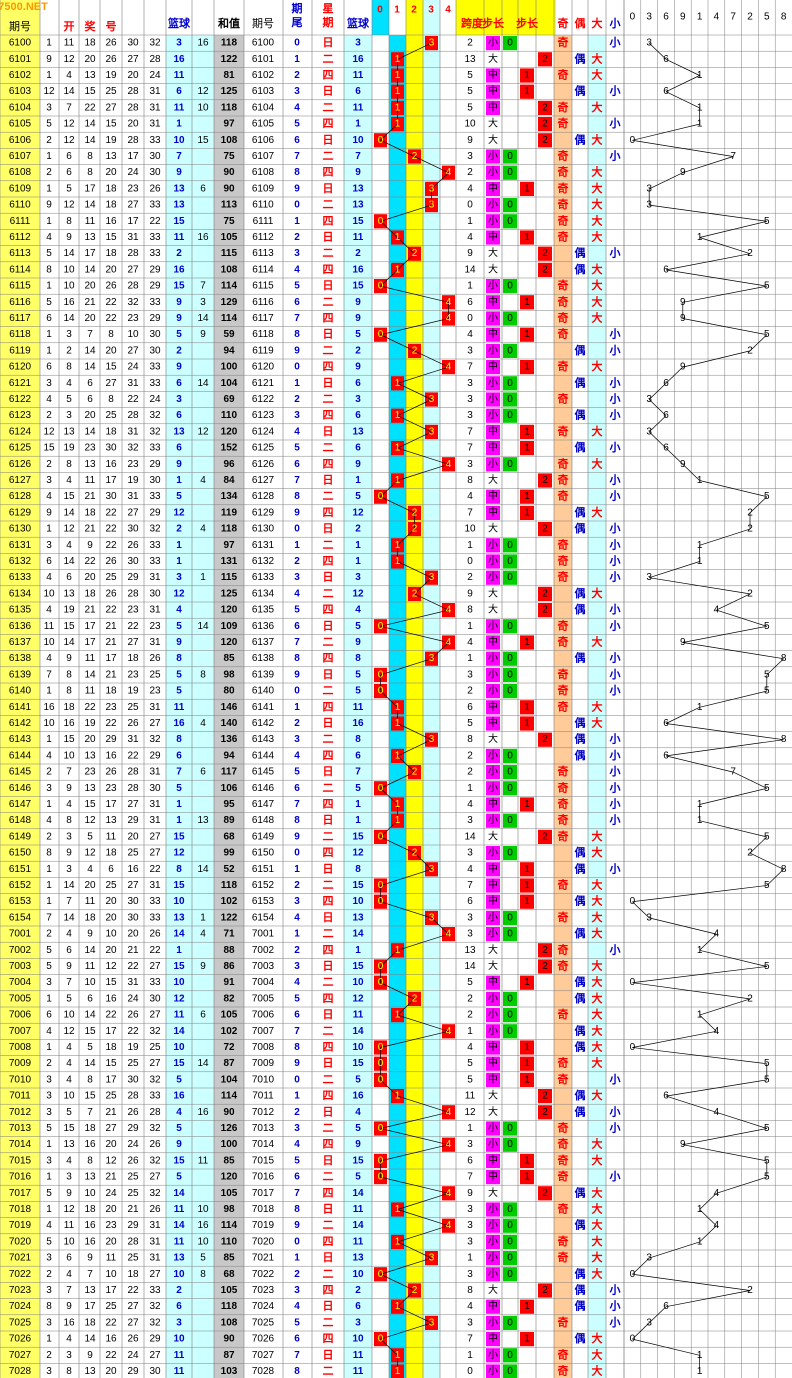  I want to click on table-row: 6115 1 10 20 26 28 29 15 7 114 6115 5 日 15 0 1 小 0 奇大 5, so click(389, 285).